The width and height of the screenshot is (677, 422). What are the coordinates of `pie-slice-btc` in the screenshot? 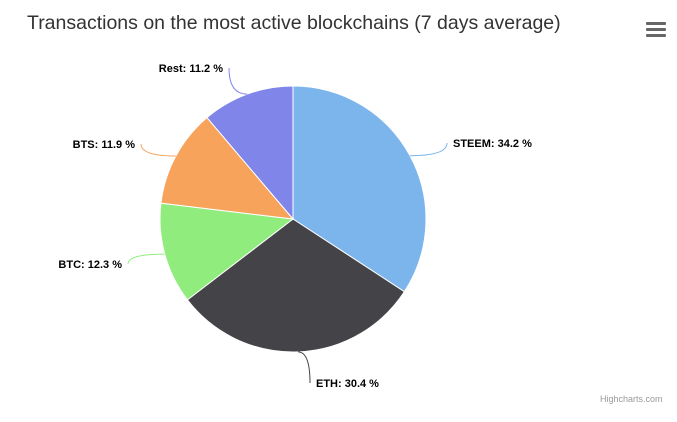 It's located at (227, 251).